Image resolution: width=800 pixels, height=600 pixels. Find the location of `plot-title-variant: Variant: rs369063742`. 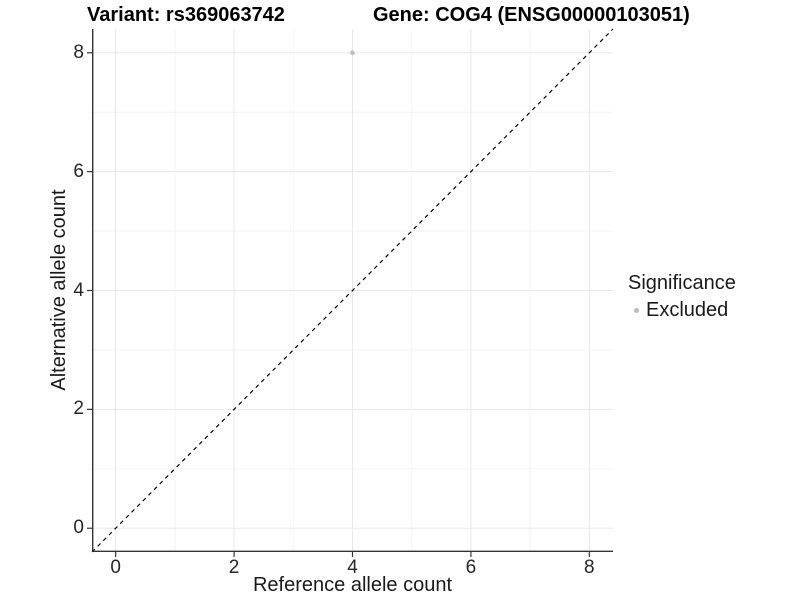

plot-title-variant: Variant: rs369063742 is located at coordinates (186, 15).